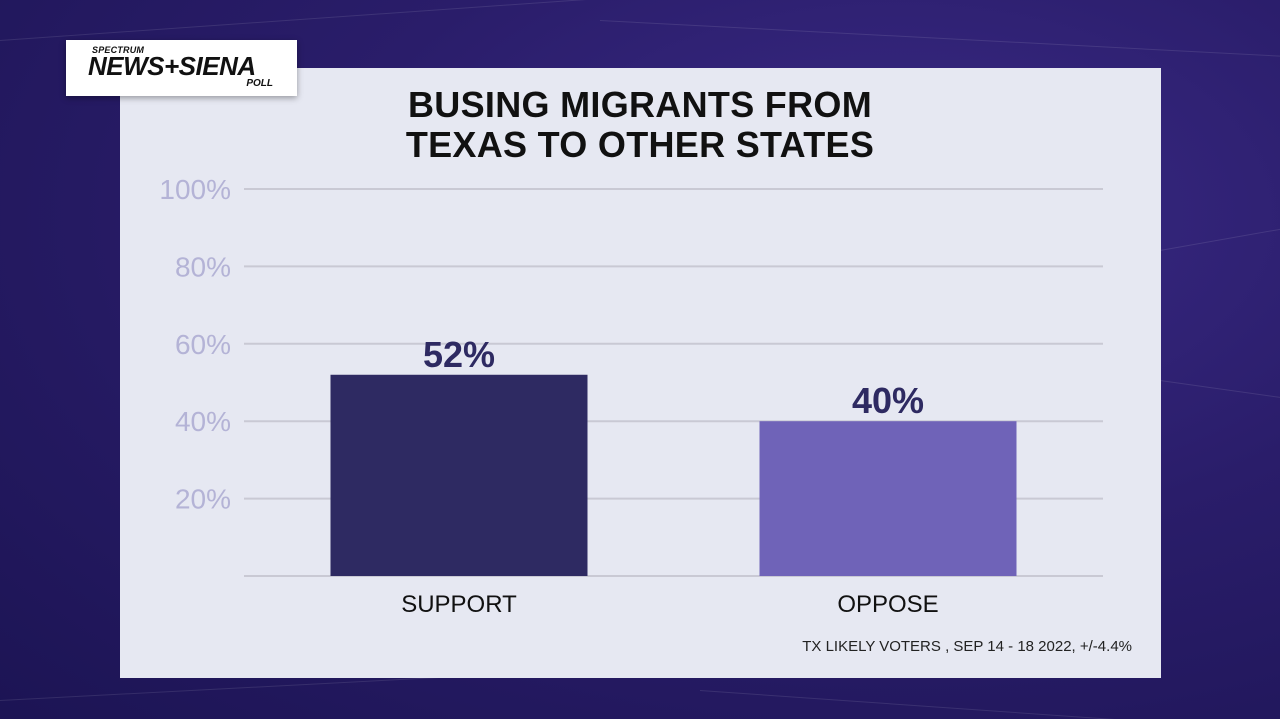  What do you see at coordinates (459, 475) in the screenshot?
I see `bar-support` at bounding box center [459, 475].